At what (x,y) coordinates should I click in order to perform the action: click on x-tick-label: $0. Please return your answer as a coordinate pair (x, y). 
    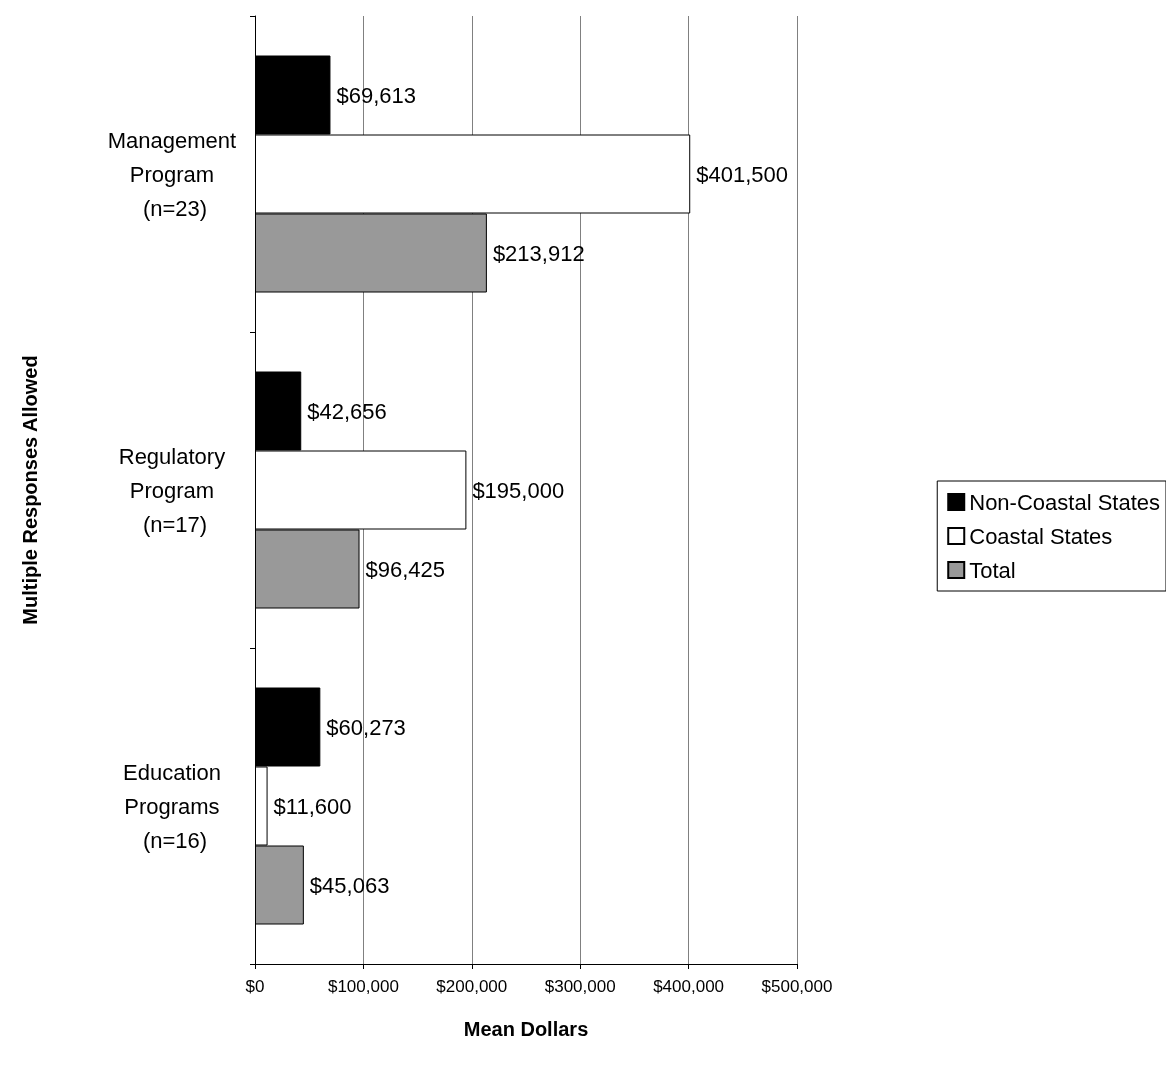
    Looking at the image, I should click on (255, 986).